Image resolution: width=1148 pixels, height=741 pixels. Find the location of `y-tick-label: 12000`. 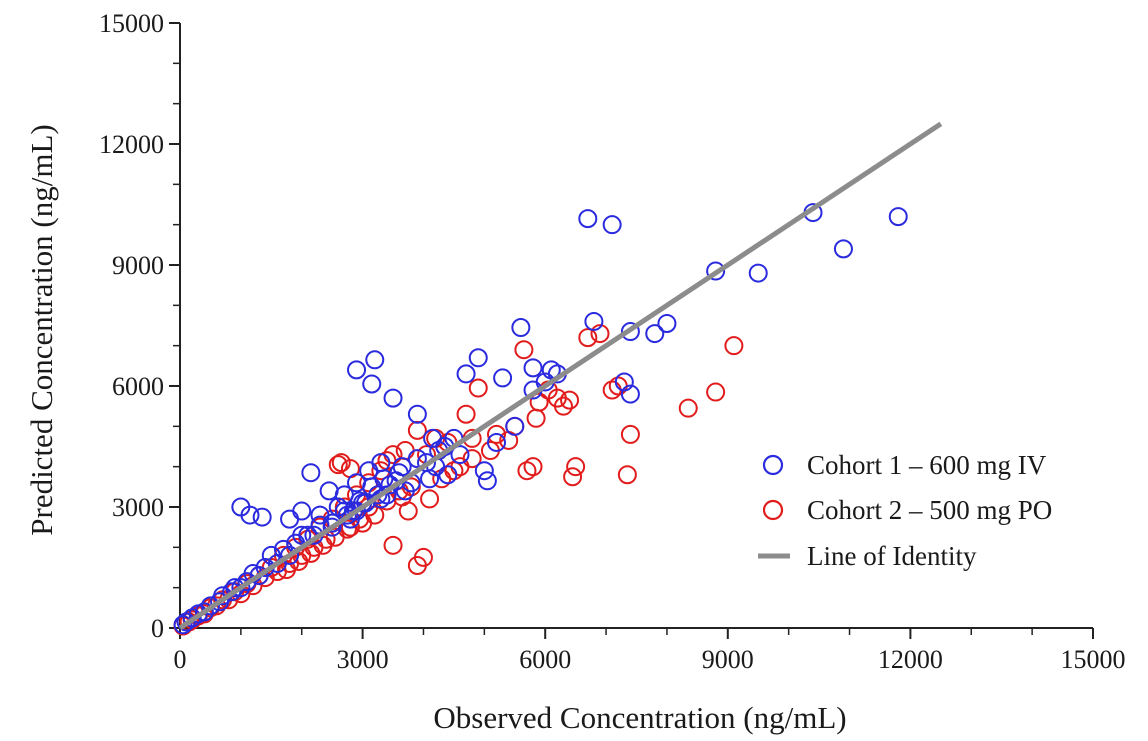

y-tick-label: 12000 is located at coordinates (131, 144).